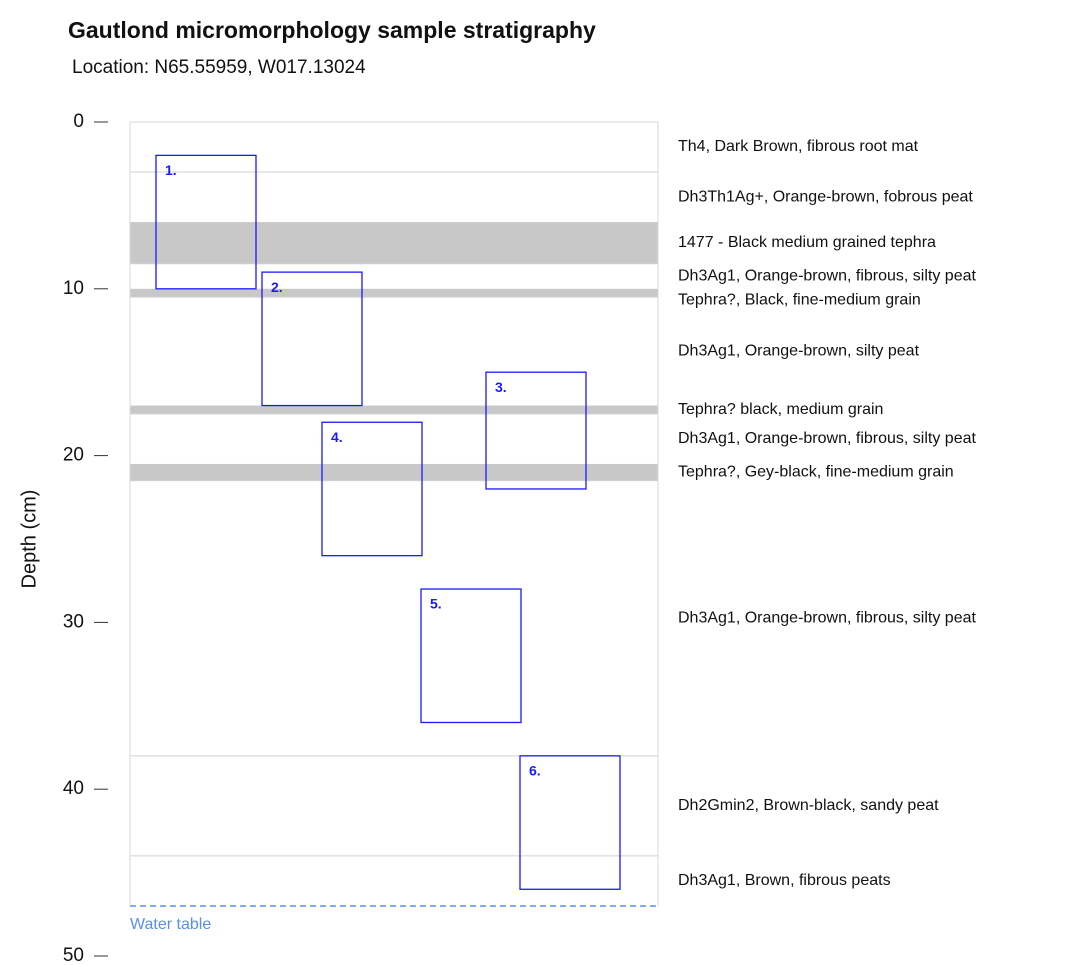 The height and width of the screenshot is (965, 1080). I want to click on y-tick-label: 40, so click(73, 788).